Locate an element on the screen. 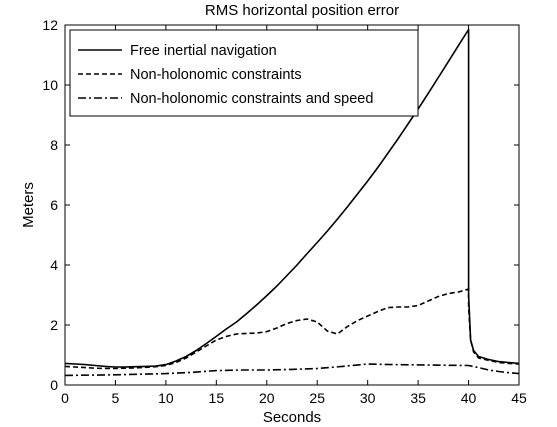 The image size is (557, 427). legend-label: Free inertial navigation is located at coordinates (203, 51).